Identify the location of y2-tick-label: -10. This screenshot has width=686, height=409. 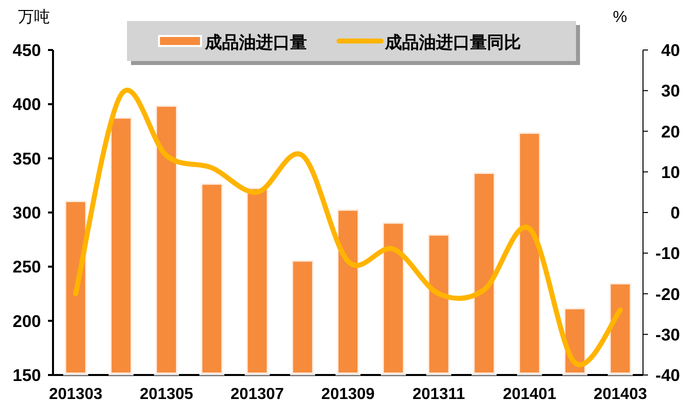
(667, 254).